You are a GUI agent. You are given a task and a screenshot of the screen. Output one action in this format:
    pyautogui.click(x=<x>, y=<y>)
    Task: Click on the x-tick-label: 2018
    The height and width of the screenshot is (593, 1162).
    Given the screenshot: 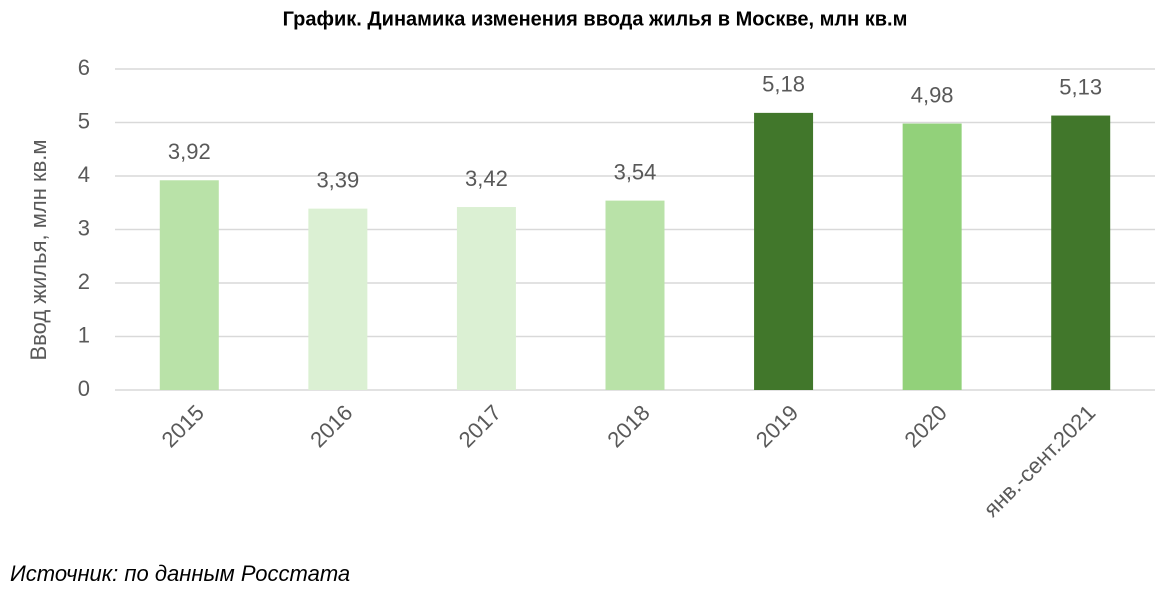 What is the action you would take?
    pyautogui.click(x=628, y=426)
    